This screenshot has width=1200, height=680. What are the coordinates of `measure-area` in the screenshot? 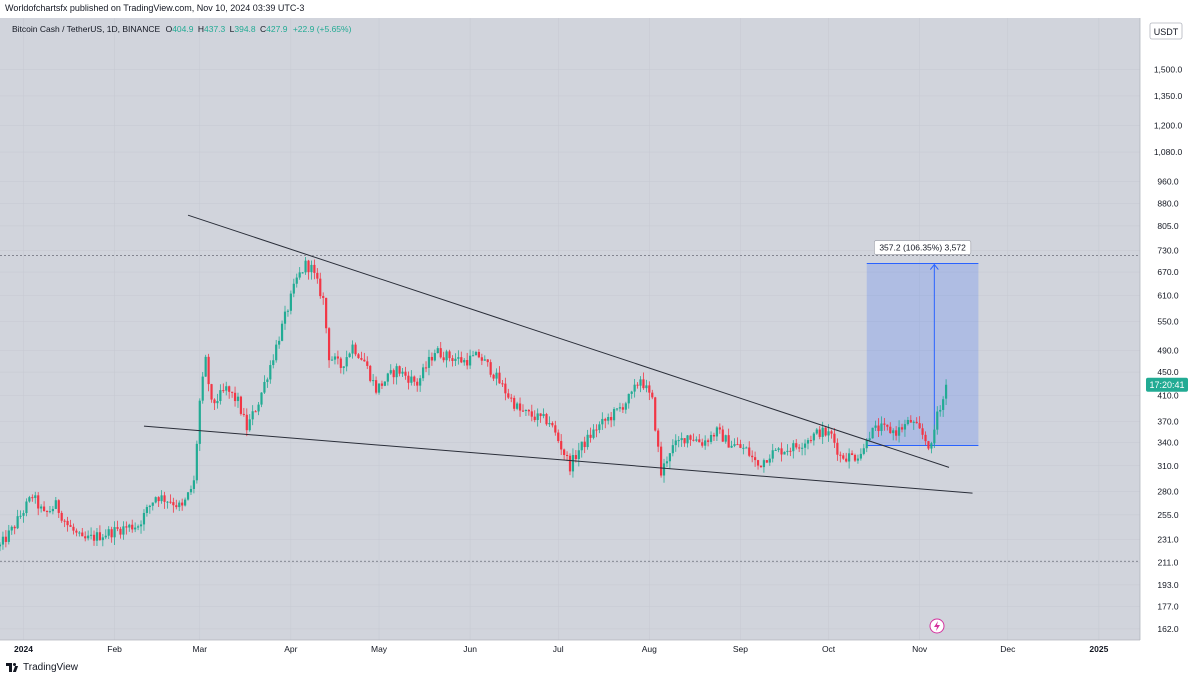 It's located at (922, 354).